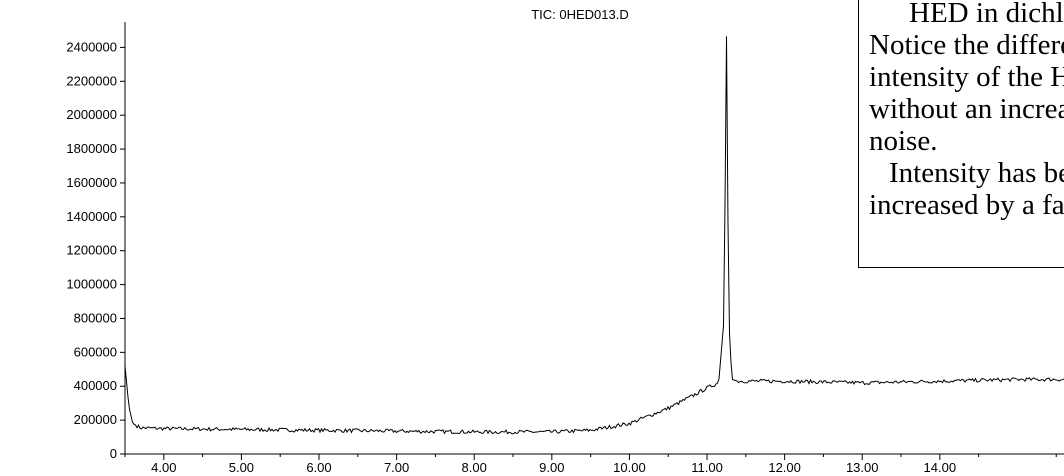  What do you see at coordinates (966, 77) in the screenshot?
I see `annotation-line: intensity of the HED peak` at bounding box center [966, 77].